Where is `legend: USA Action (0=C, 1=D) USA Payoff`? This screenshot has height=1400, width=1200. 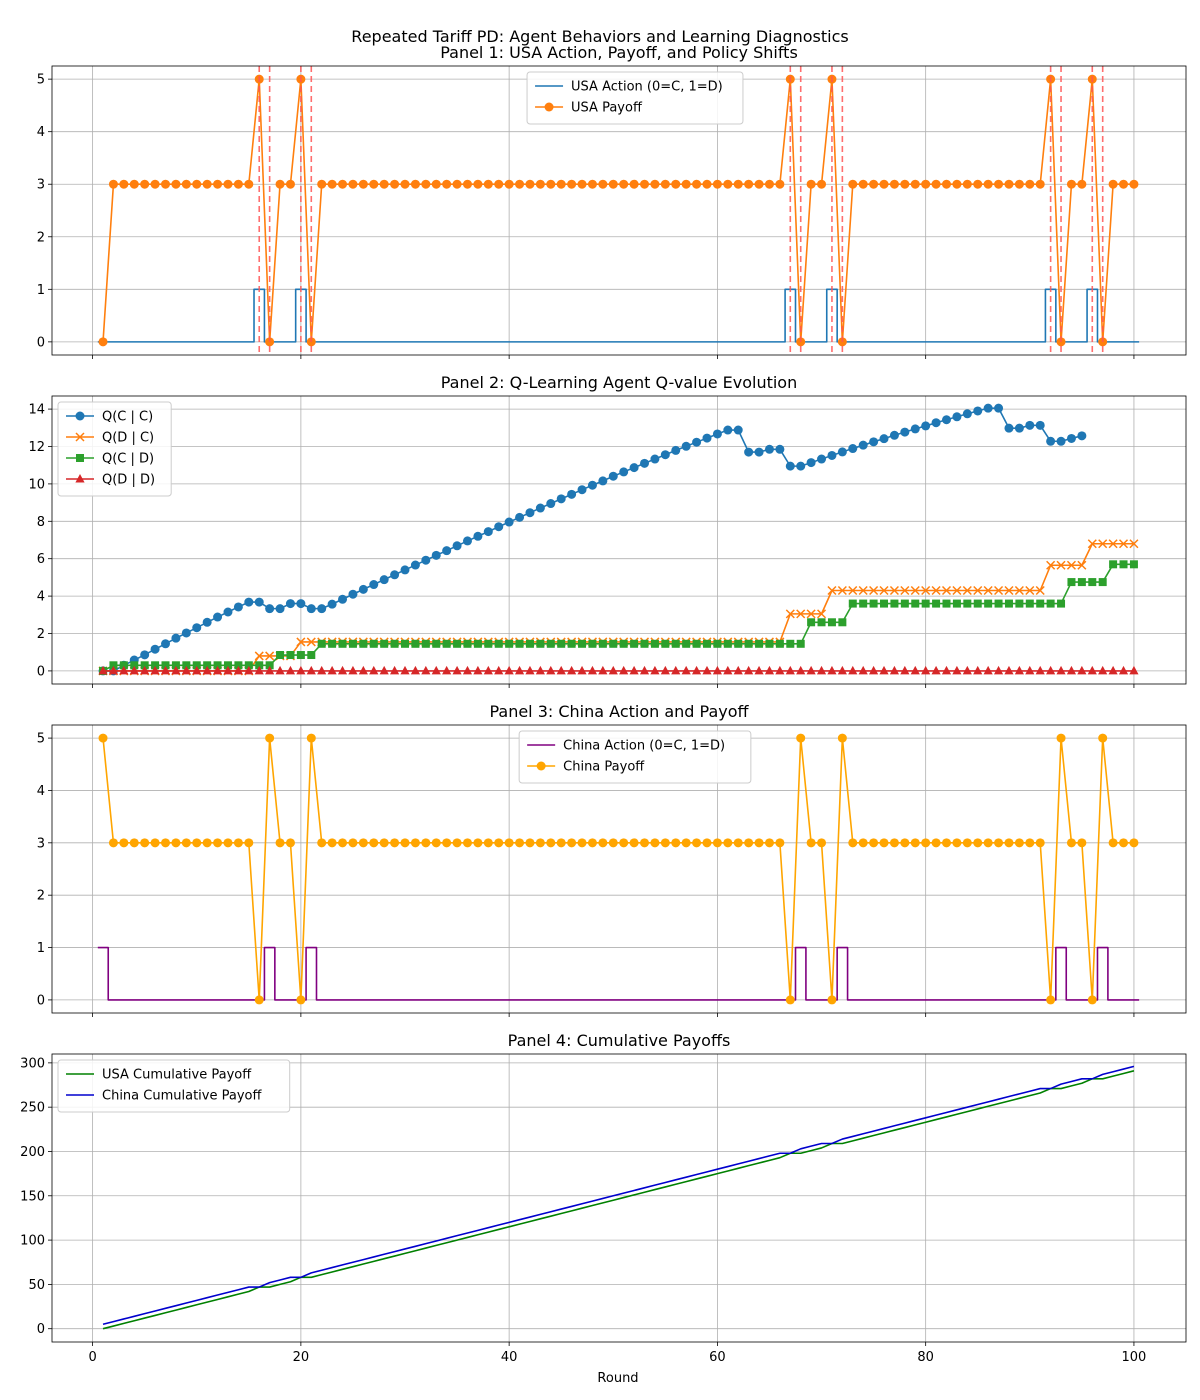
legend: USA Action (0=C, 1=D) USA Payoff is located at coordinates (635, 98).